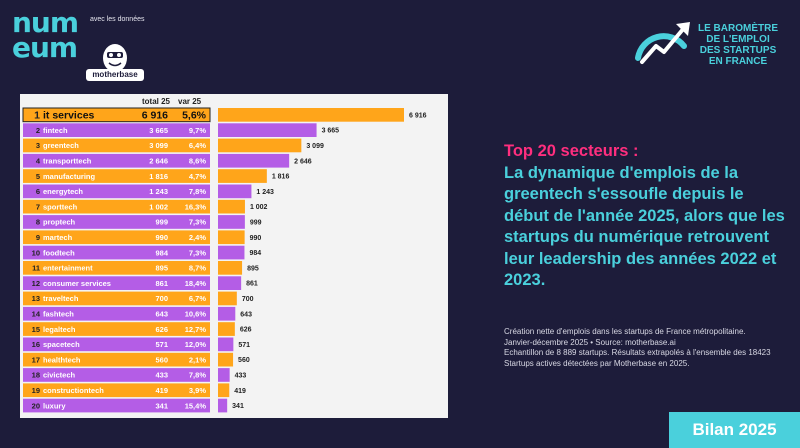 The image size is (800, 448). I want to click on sector-label: it services, so click(69, 116).